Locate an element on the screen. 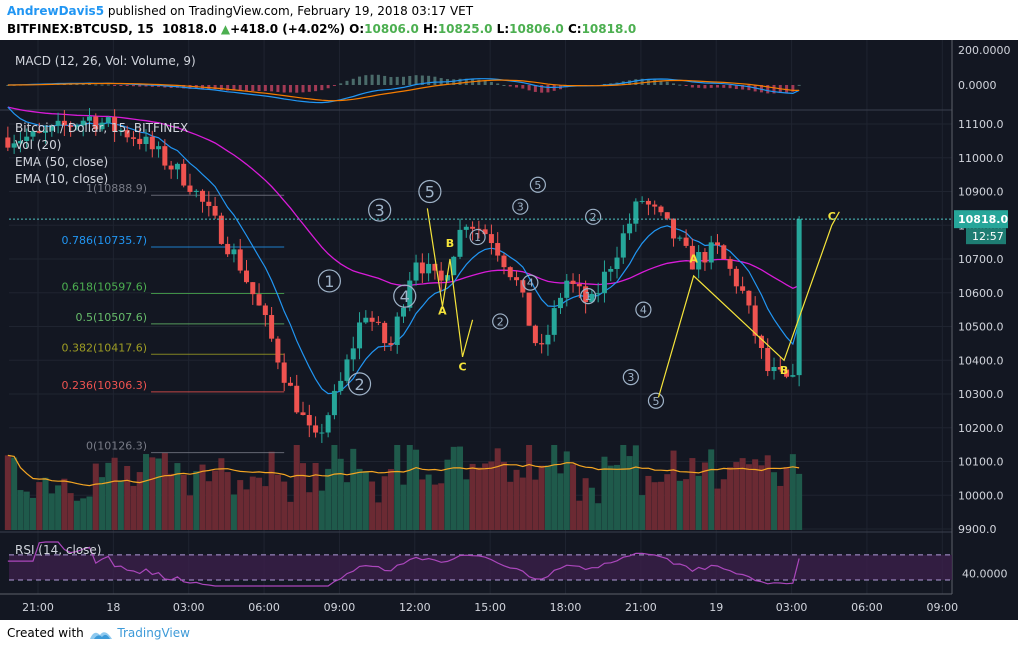 This screenshot has height=652, width=1018. time-tick-label: 12:00 is located at coordinates (415, 607).